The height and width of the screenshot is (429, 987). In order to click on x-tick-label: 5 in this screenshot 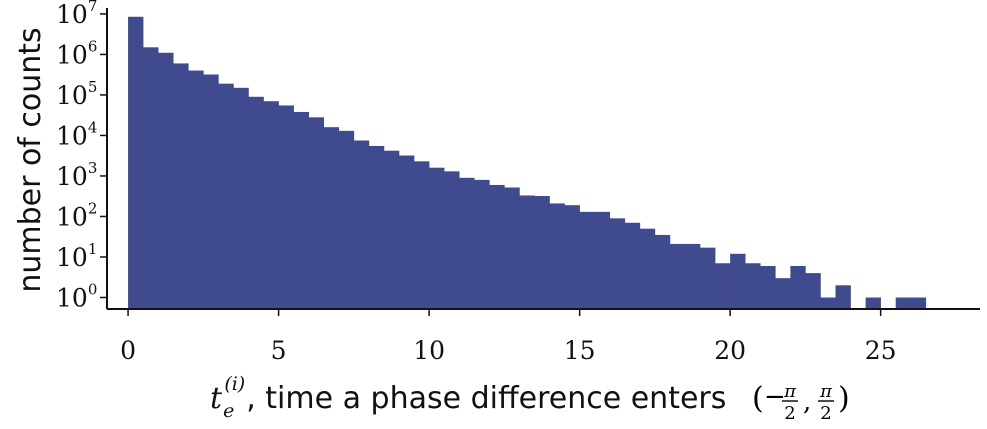, I will do `click(279, 350)`.